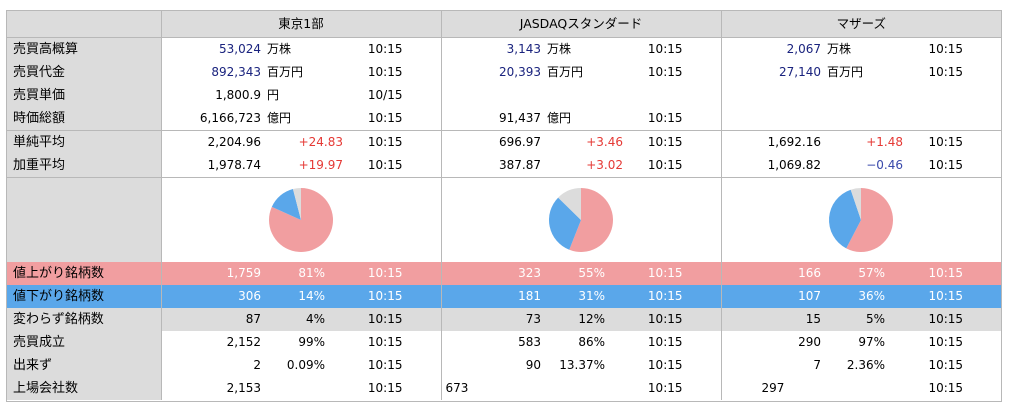  What do you see at coordinates (84, 49) in the screenshot?
I see `row-label: 売買高概算` at bounding box center [84, 49].